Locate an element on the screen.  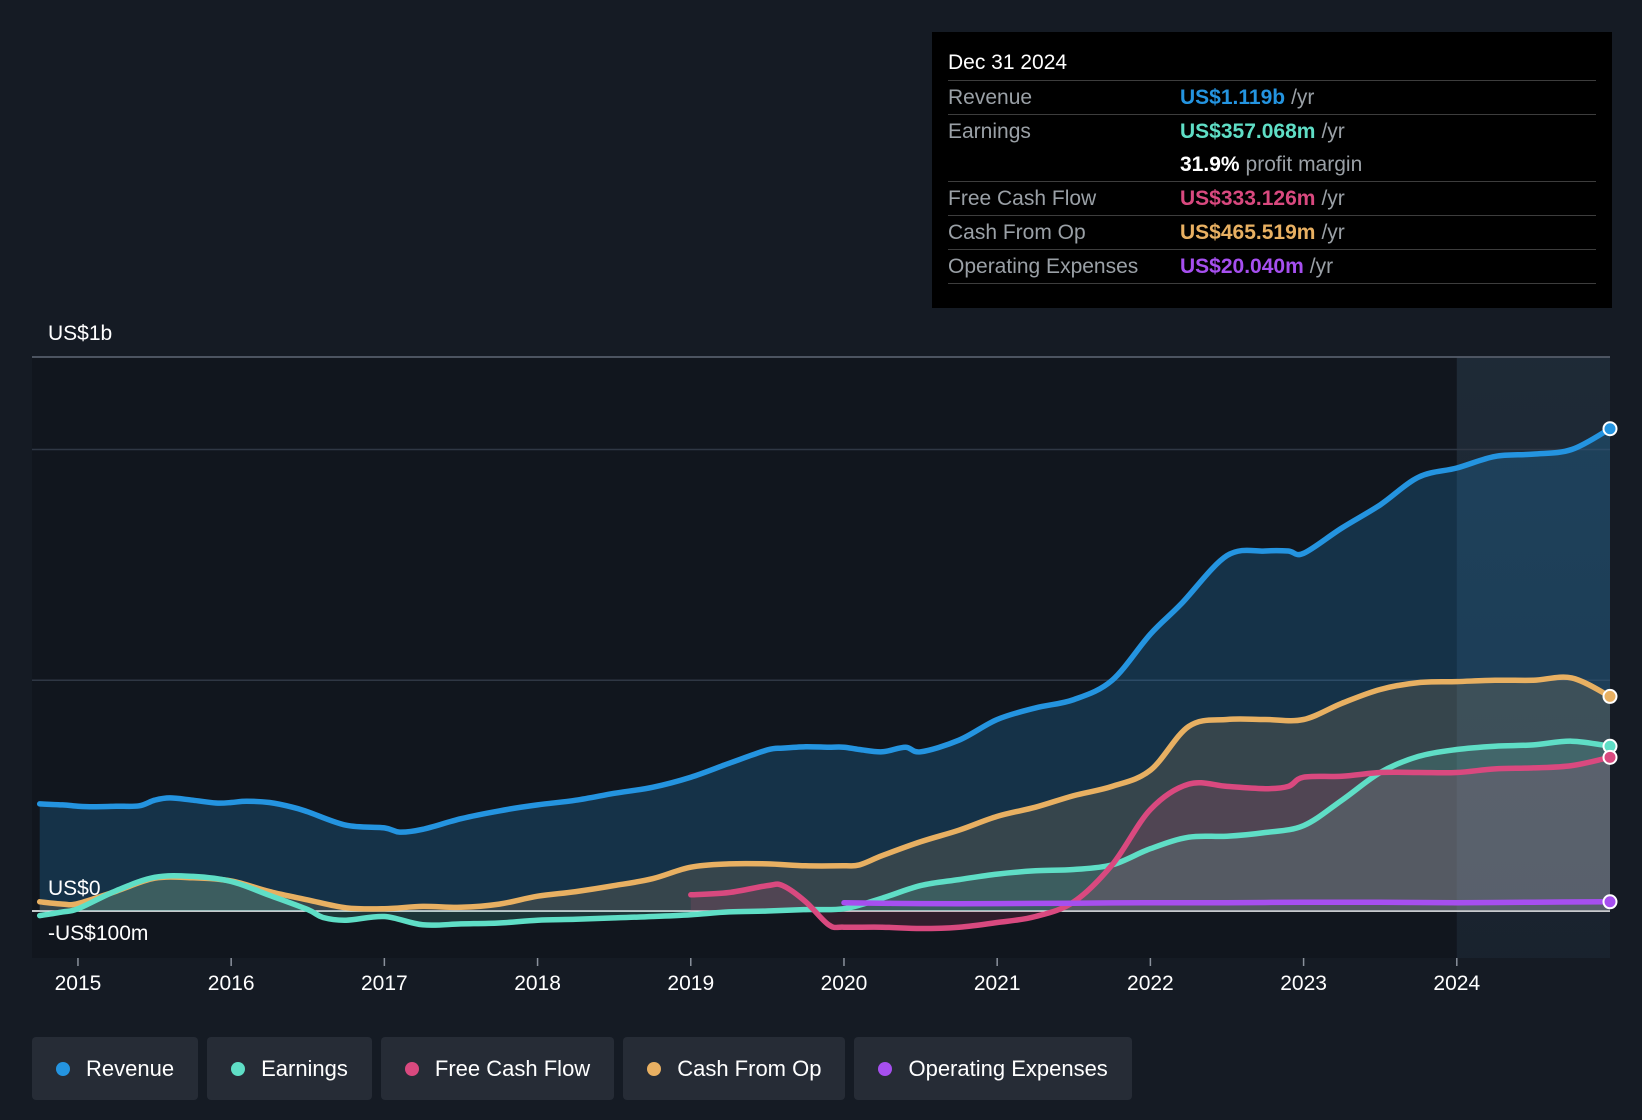
free-cash-flow-endpoint is located at coordinates (1610, 757).